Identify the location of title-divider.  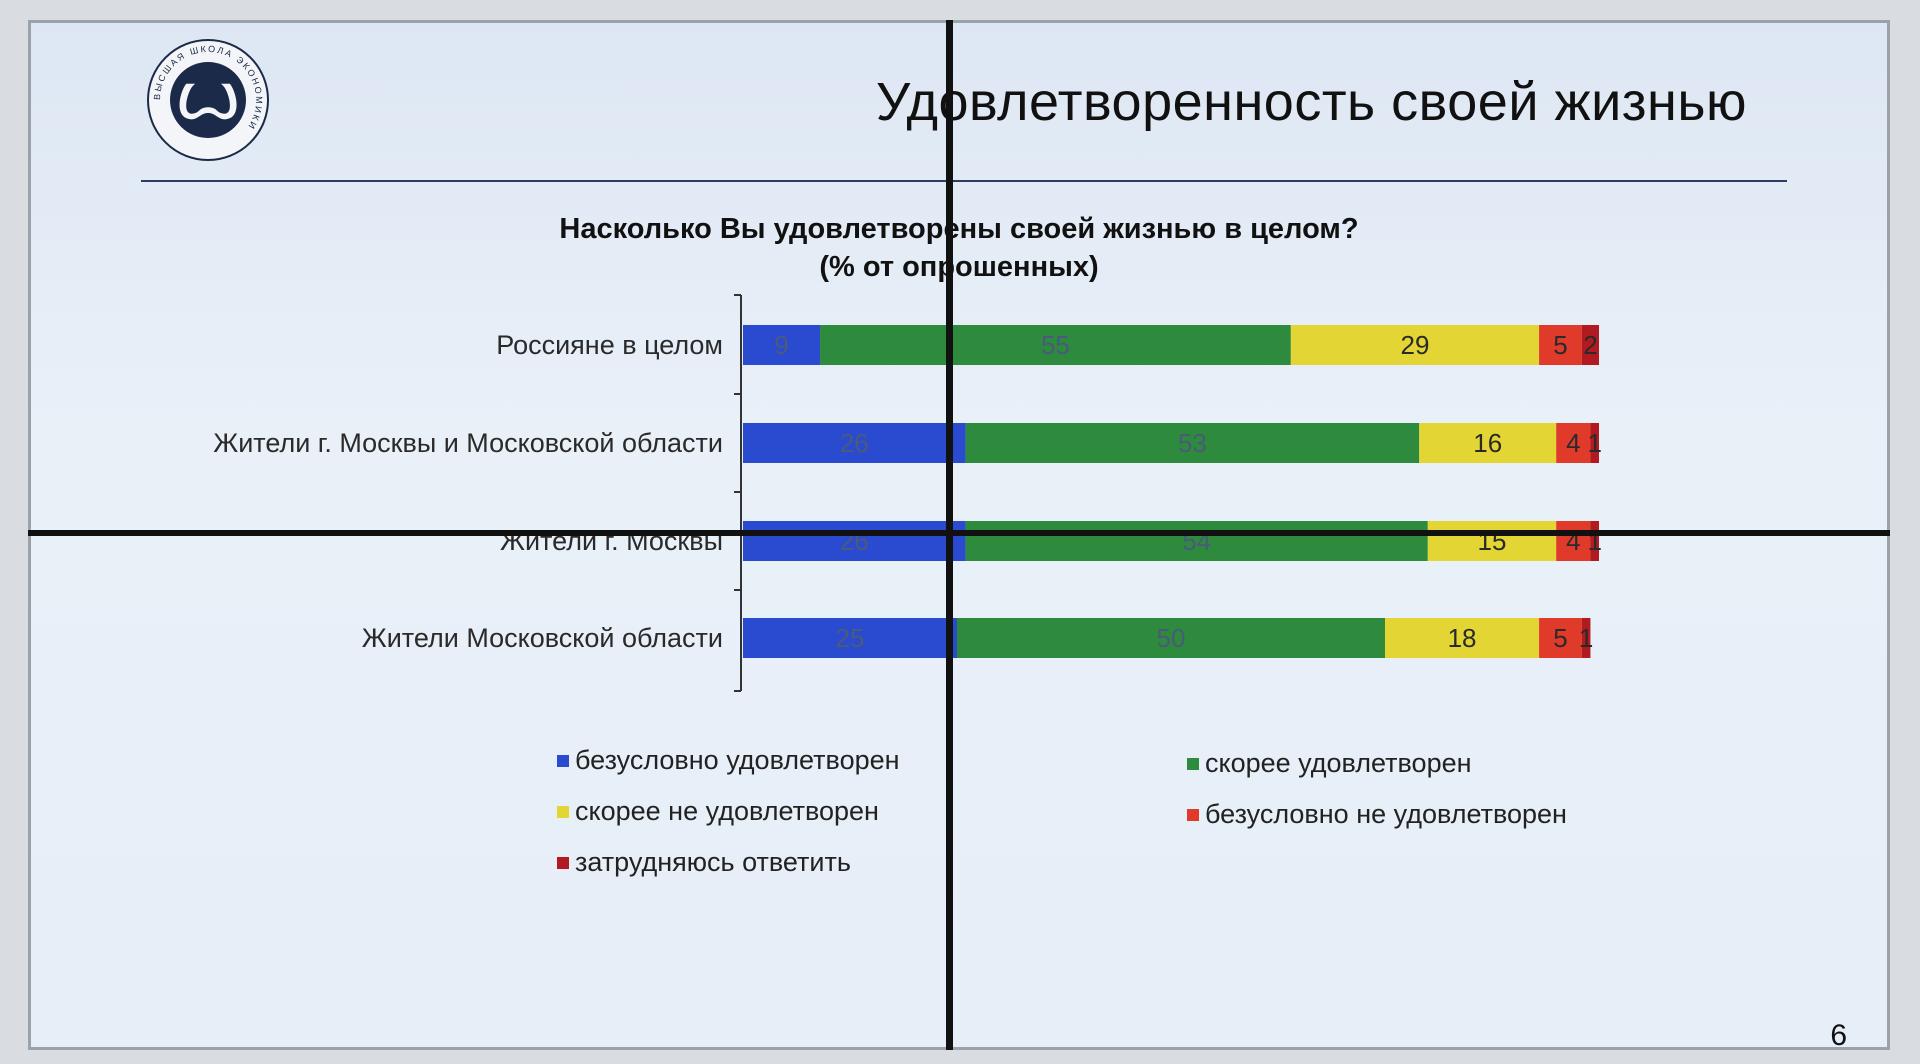
(964, 181).